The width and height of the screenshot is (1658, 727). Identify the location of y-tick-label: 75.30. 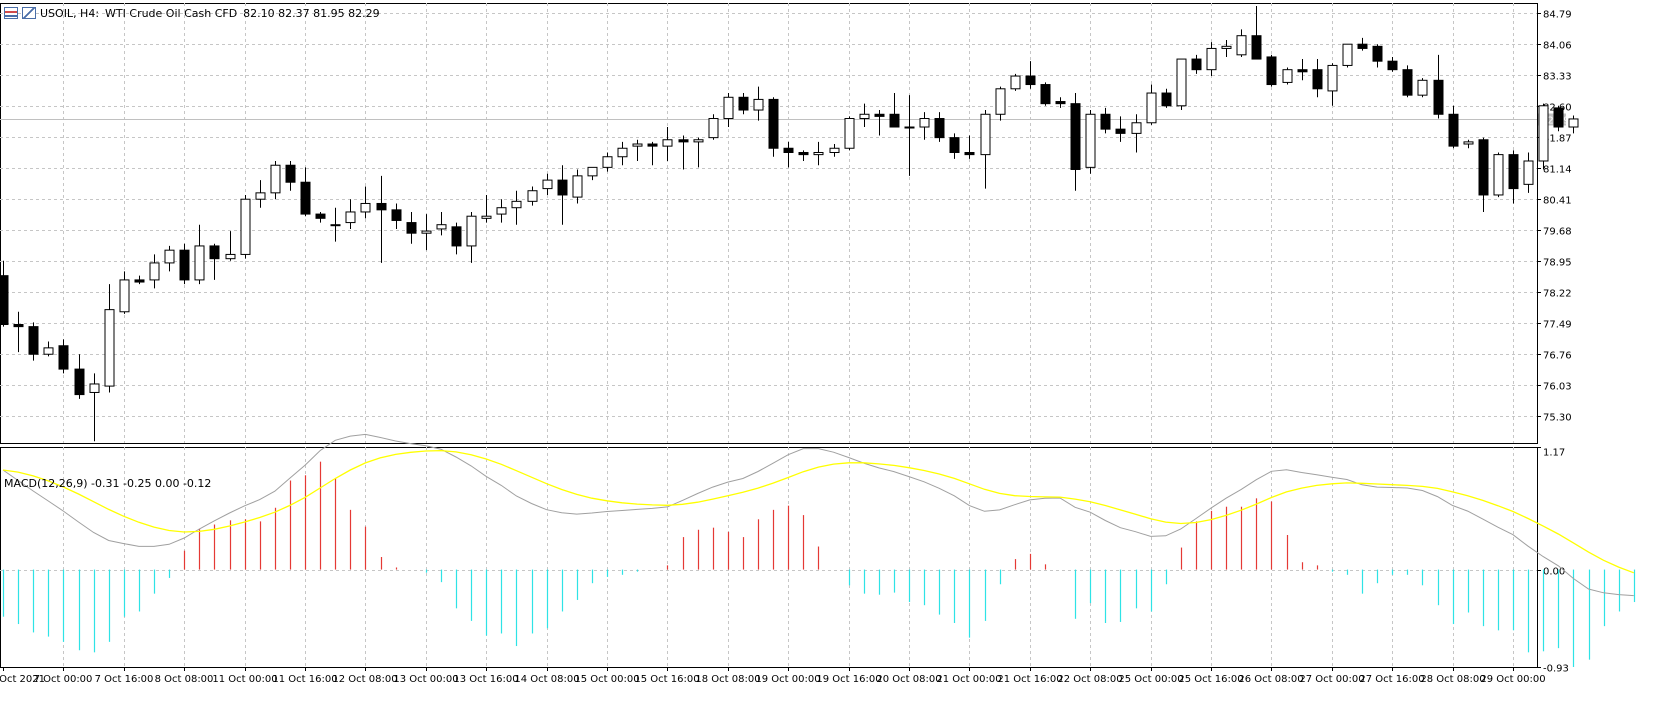
(1557, 418).